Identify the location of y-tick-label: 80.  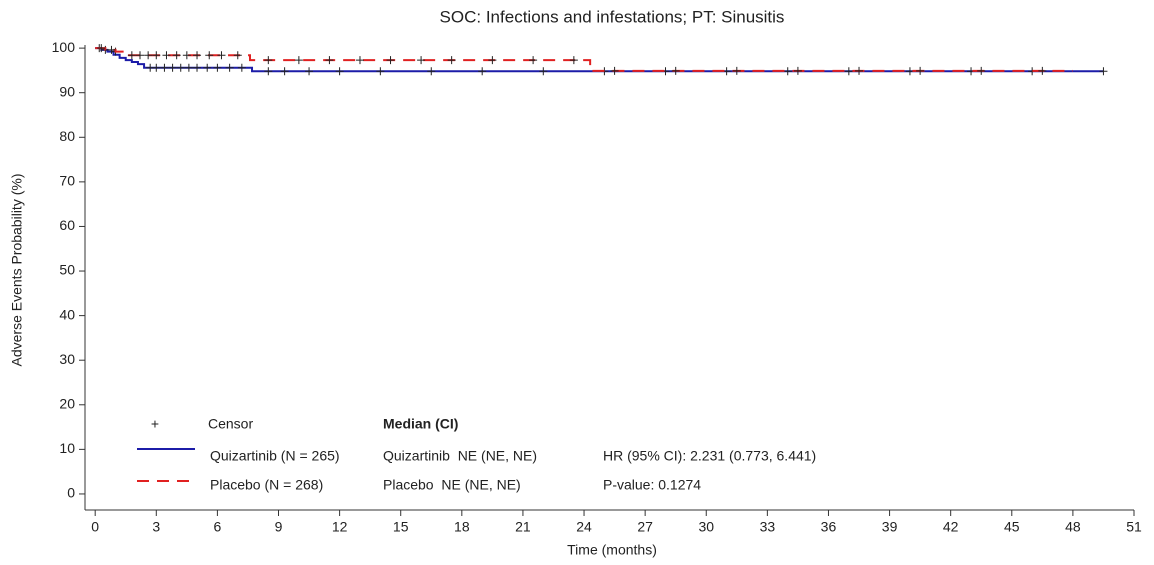
(67, 136).